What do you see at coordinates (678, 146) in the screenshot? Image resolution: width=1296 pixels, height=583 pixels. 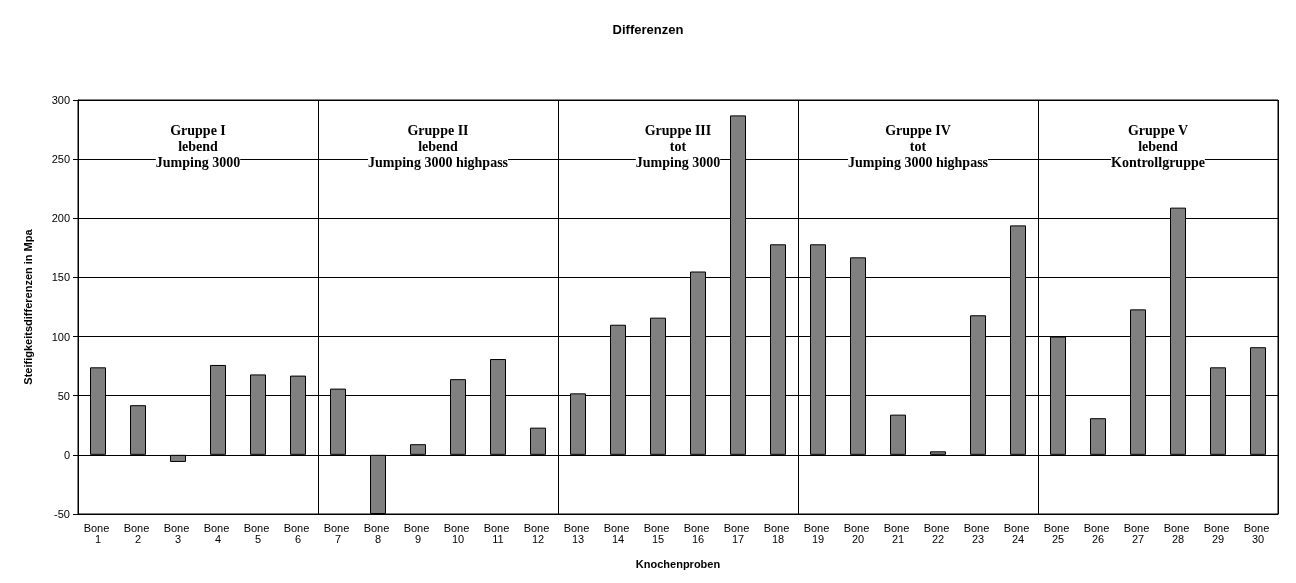 I see `annotation: Gruppe III tot Jumping 3000` at bounding box center [678, 146].